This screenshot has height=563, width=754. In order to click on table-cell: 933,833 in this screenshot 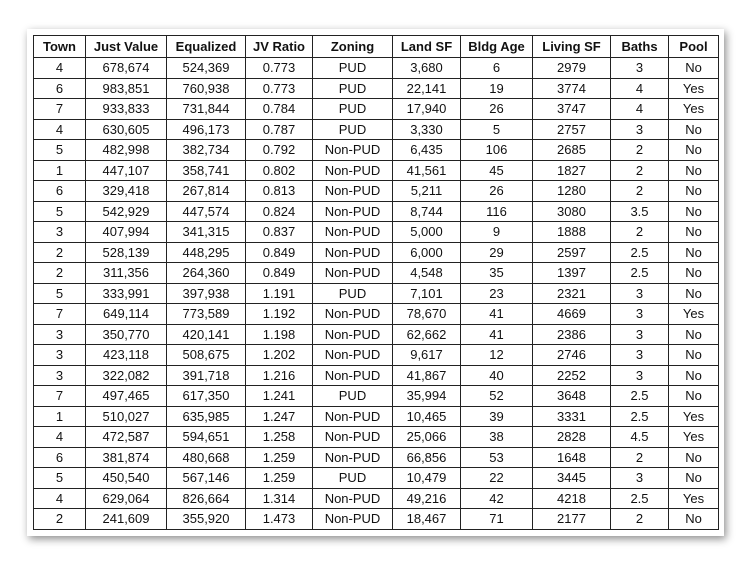, I will do `click(126, 109)`.